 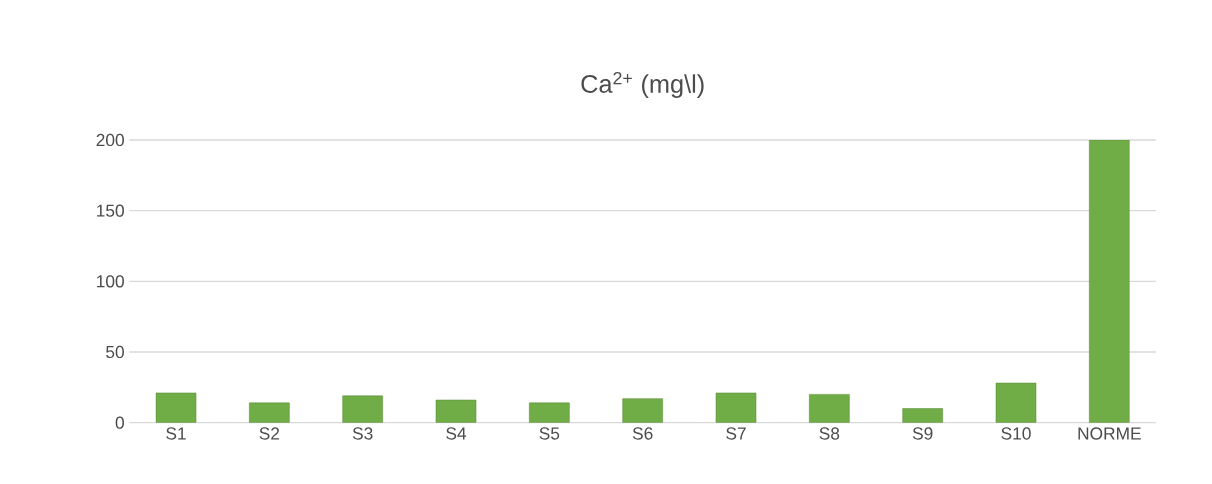 What do you see at coordinates (110, 210) in the screenshot?
I see `y-tick-label: 150` at bounding box center [110, 210].